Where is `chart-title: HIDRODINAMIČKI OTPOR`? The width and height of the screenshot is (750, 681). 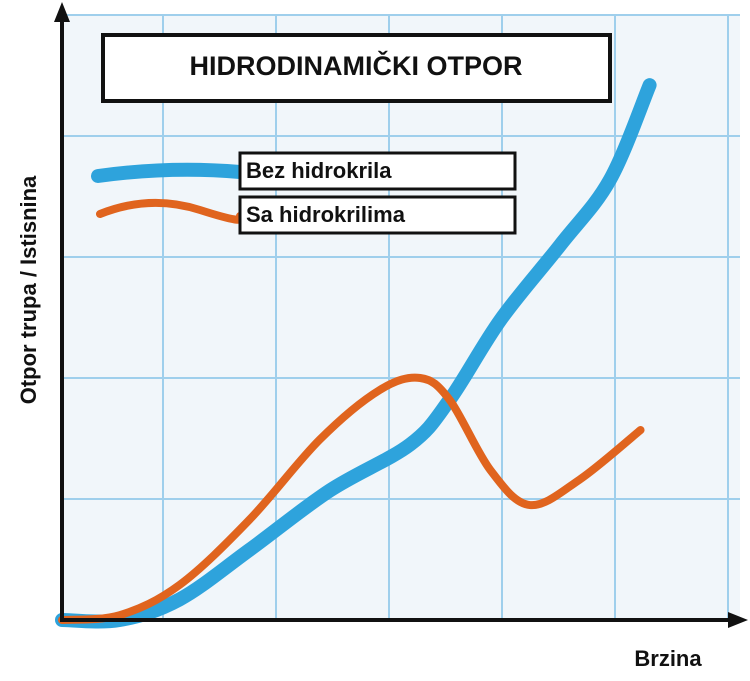 chart-title: HIDRODINAMIČKI OTPOR is located at coordinates (356, 65).